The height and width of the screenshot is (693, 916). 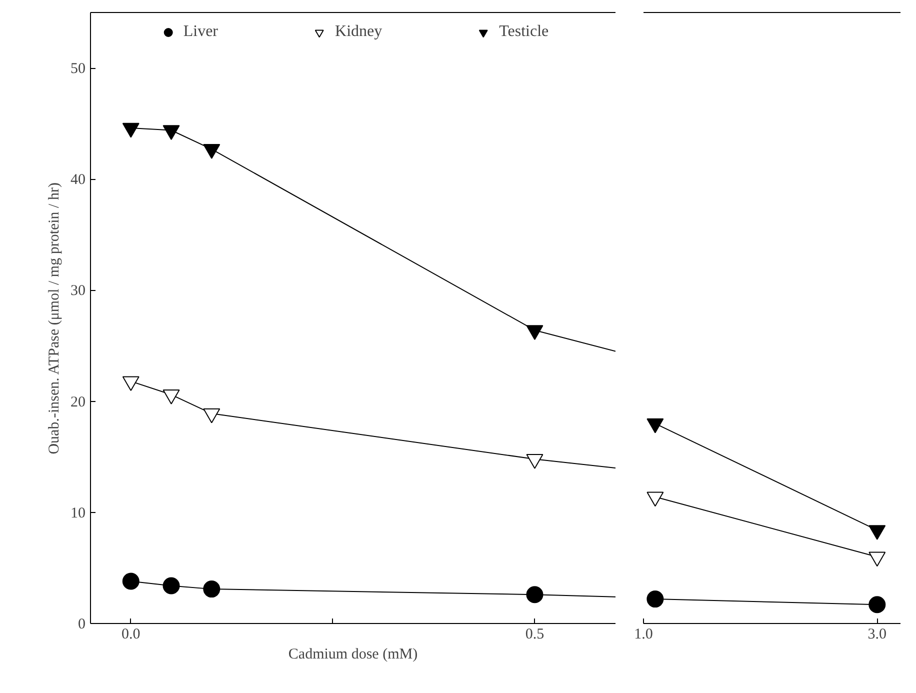 I want to click on legend-label: Liver, so click(x=200, y=32).